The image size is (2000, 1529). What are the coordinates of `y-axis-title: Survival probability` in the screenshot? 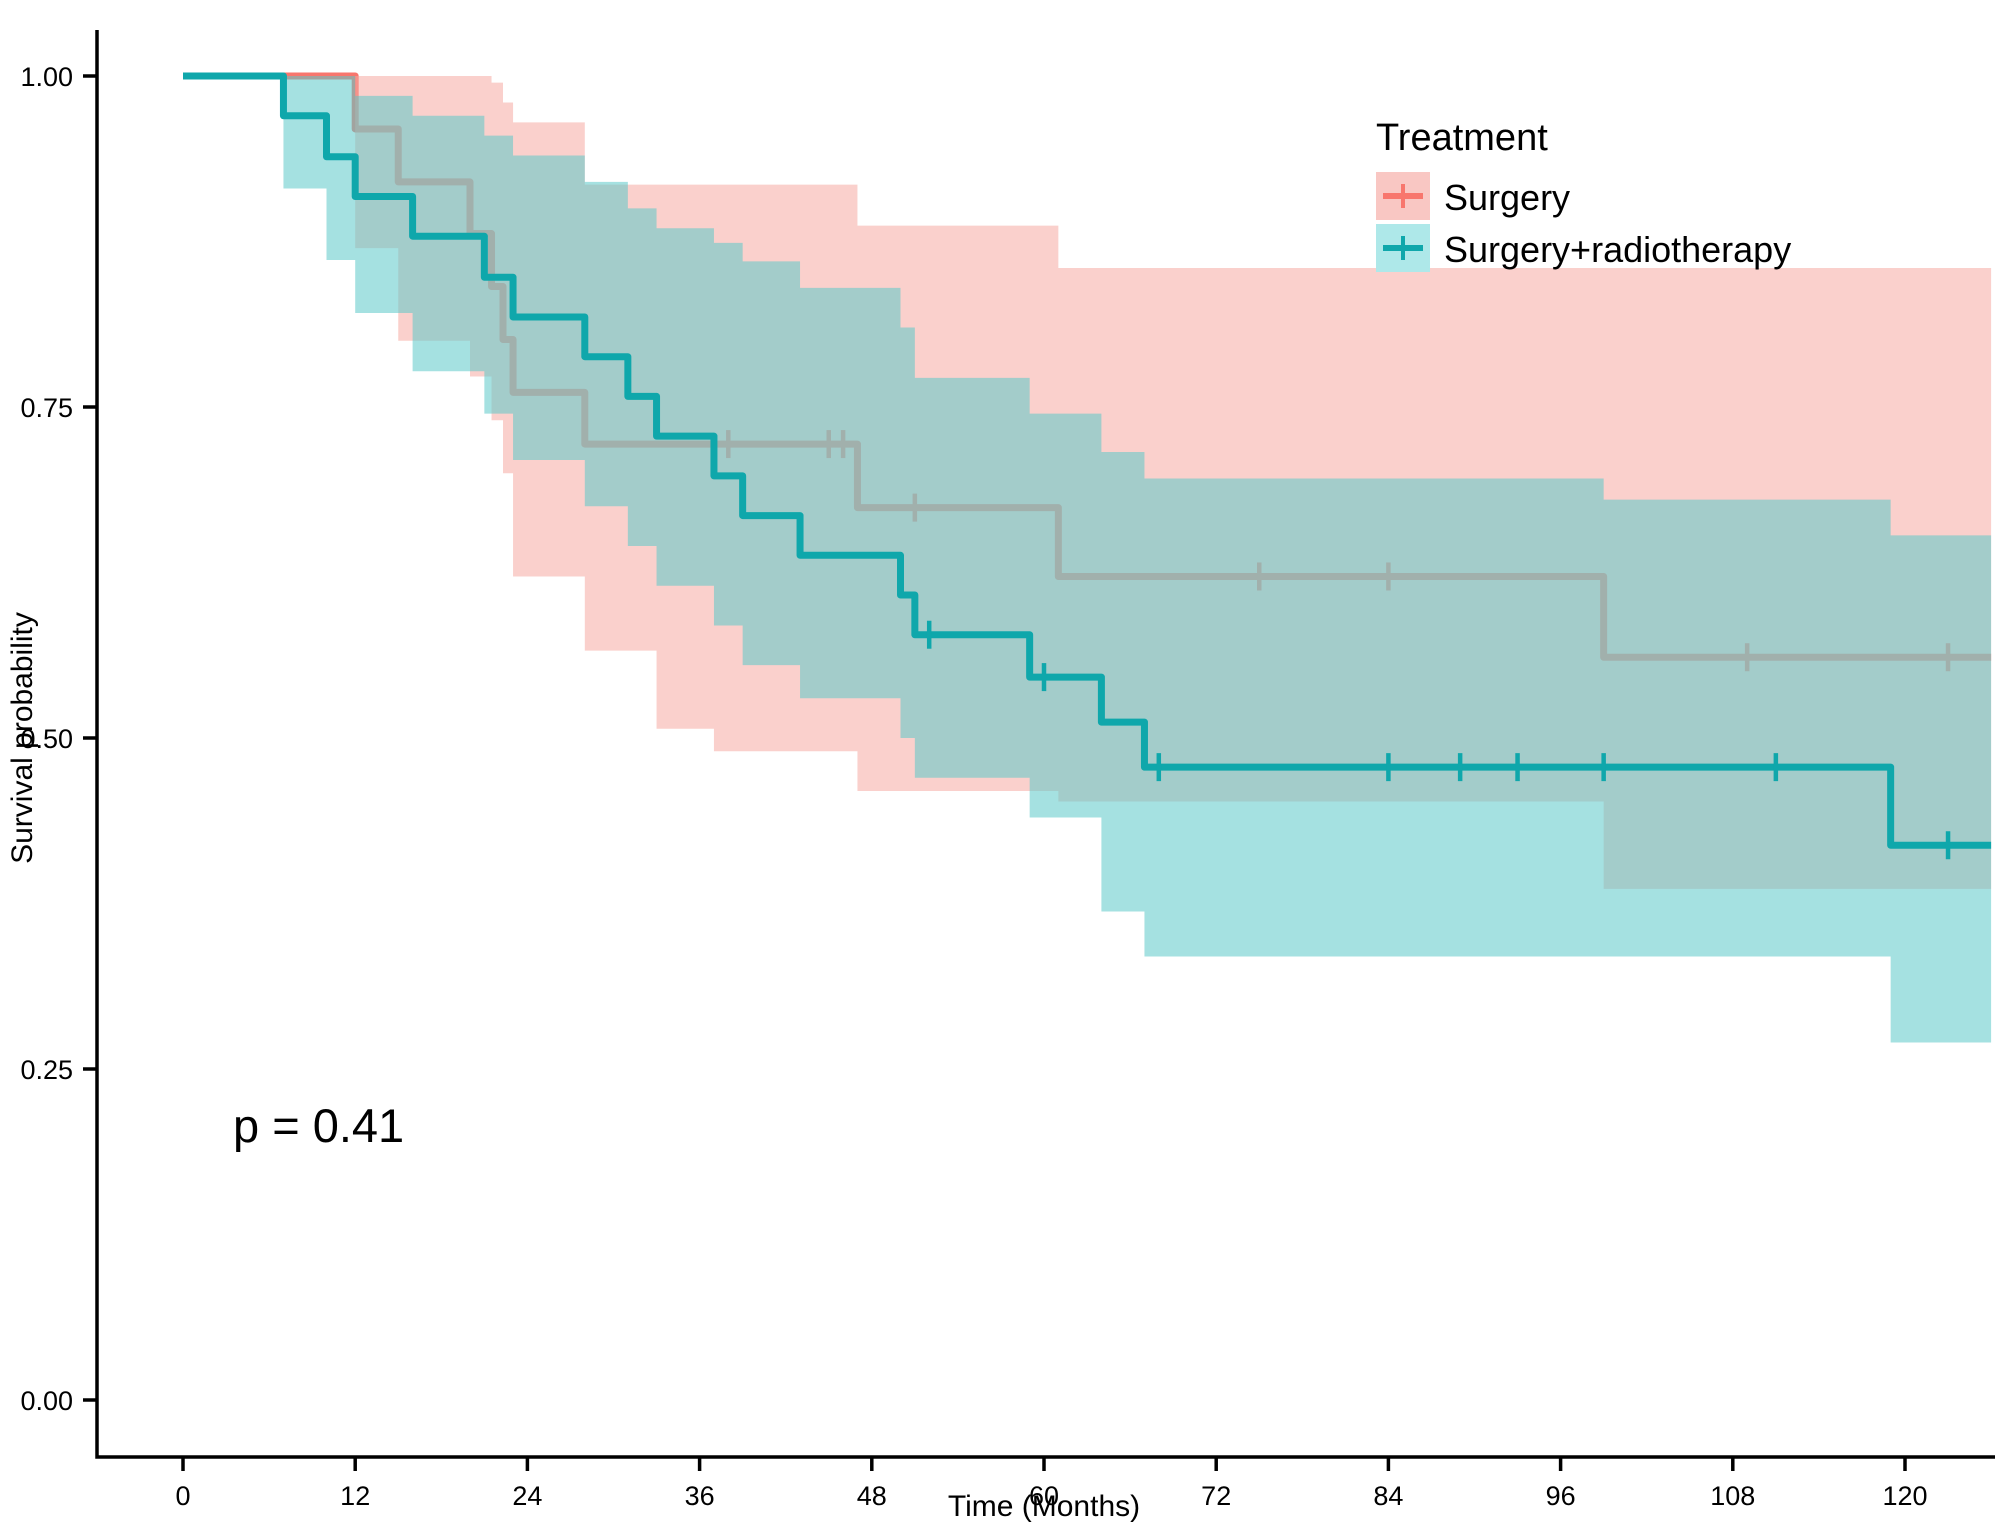 It's located at (22, 738).